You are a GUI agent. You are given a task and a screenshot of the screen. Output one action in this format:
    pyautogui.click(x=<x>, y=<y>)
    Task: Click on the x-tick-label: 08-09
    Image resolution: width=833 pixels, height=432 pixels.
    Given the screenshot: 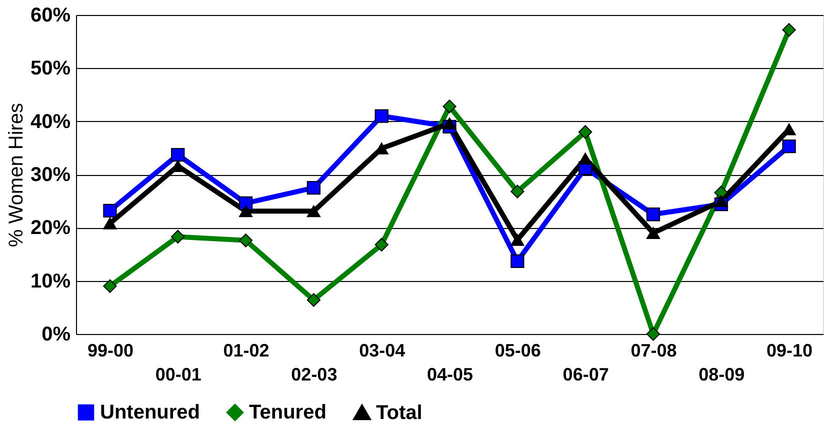 What is the action you would take?
    pyautogui.click(x=721, y=374)
    